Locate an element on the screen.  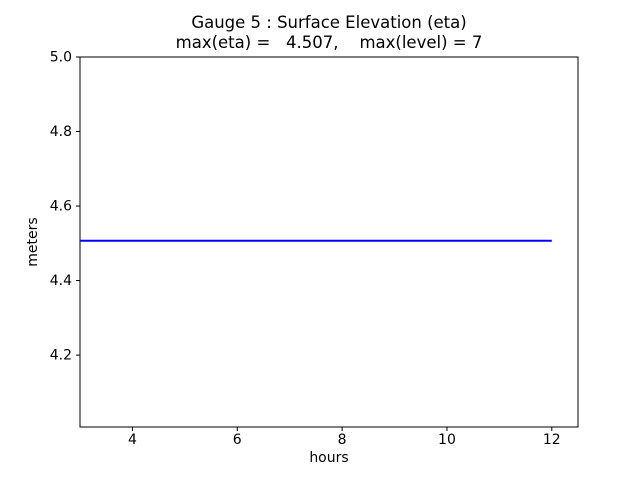
chart-title: Gauge 5 : Surface Elevation (eta) is located at coordinates (329, 22).